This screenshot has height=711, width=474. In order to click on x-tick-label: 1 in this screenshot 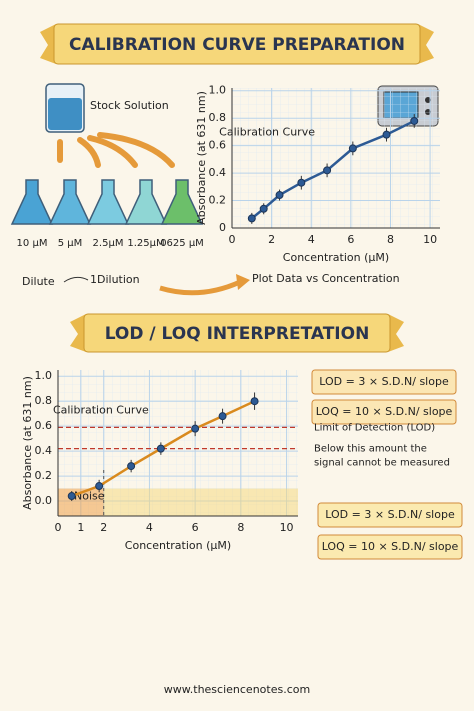, I will do `click(80, 527)`.